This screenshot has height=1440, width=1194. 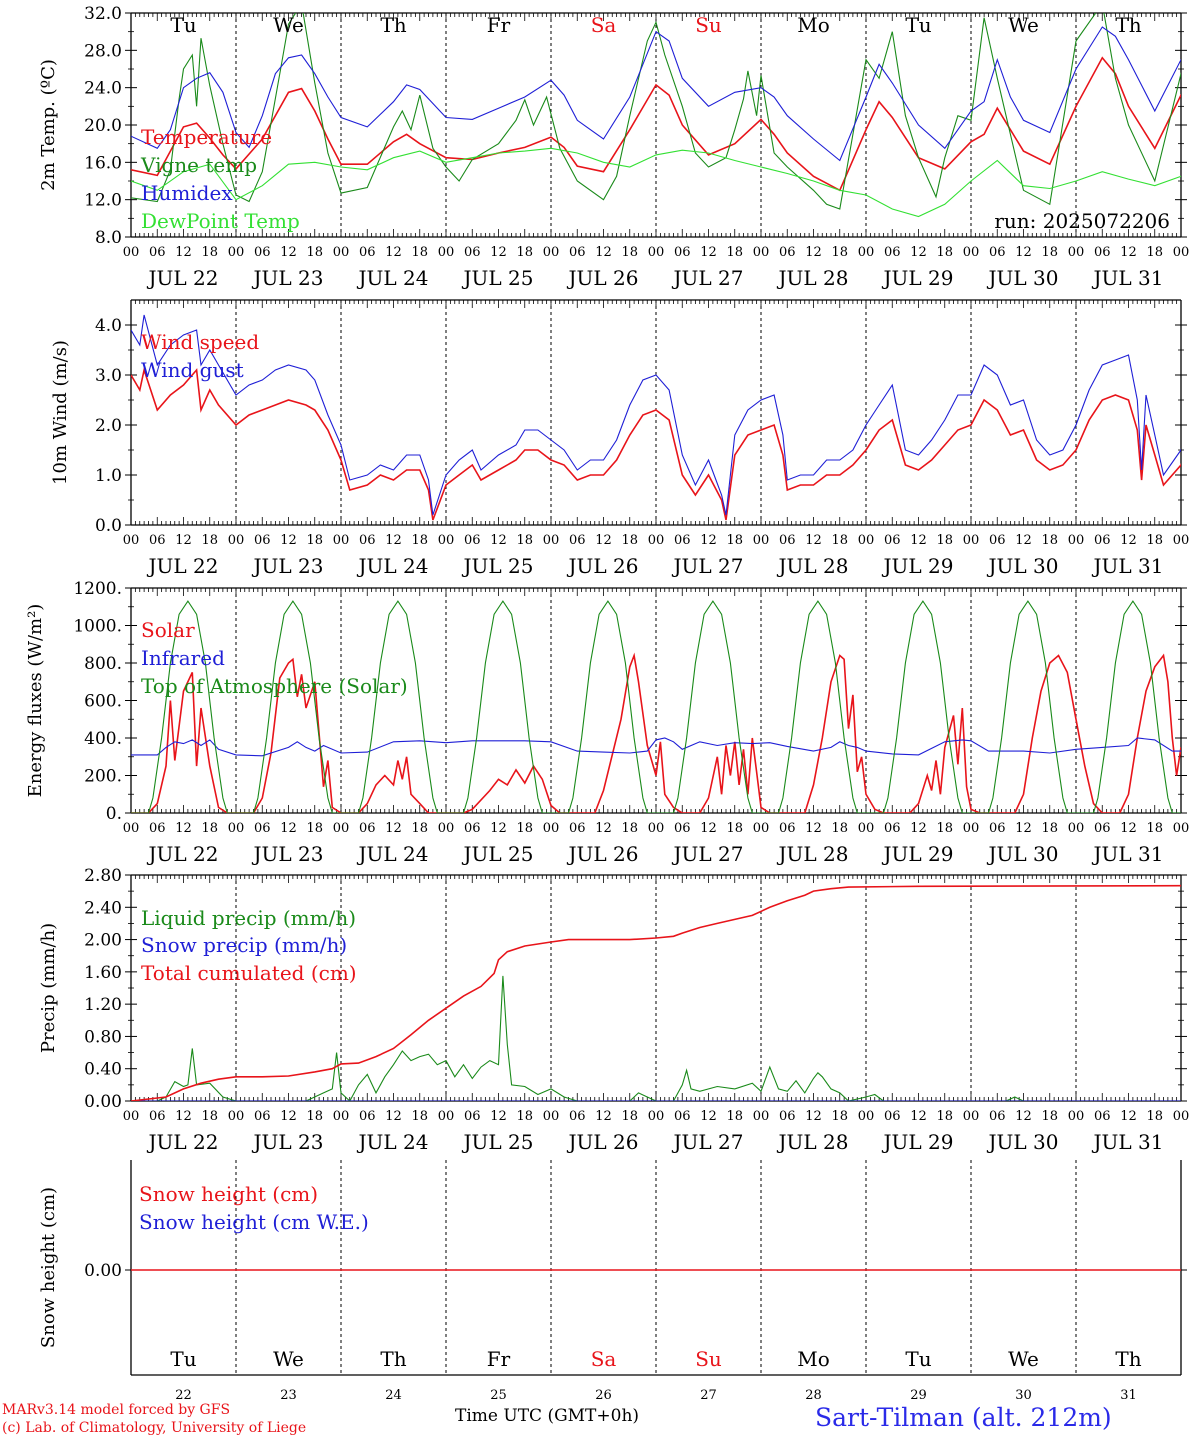 What do you see at coordinates (108, 238) in the screenshot?
I see `y-tick-label: 8.0` at bounding box center [108, 238].